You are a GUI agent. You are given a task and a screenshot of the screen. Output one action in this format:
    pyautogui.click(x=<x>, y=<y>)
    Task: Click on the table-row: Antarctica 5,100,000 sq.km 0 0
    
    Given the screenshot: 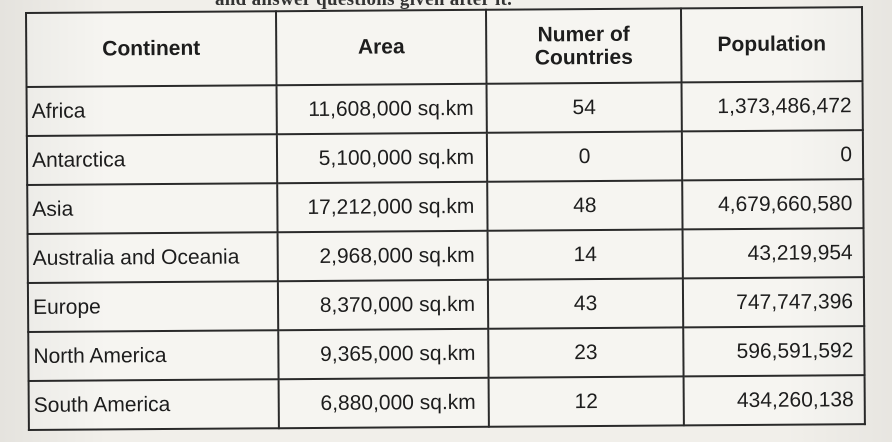 What is the action you would take?
    pyautogui.click(x=445, y=157)
    